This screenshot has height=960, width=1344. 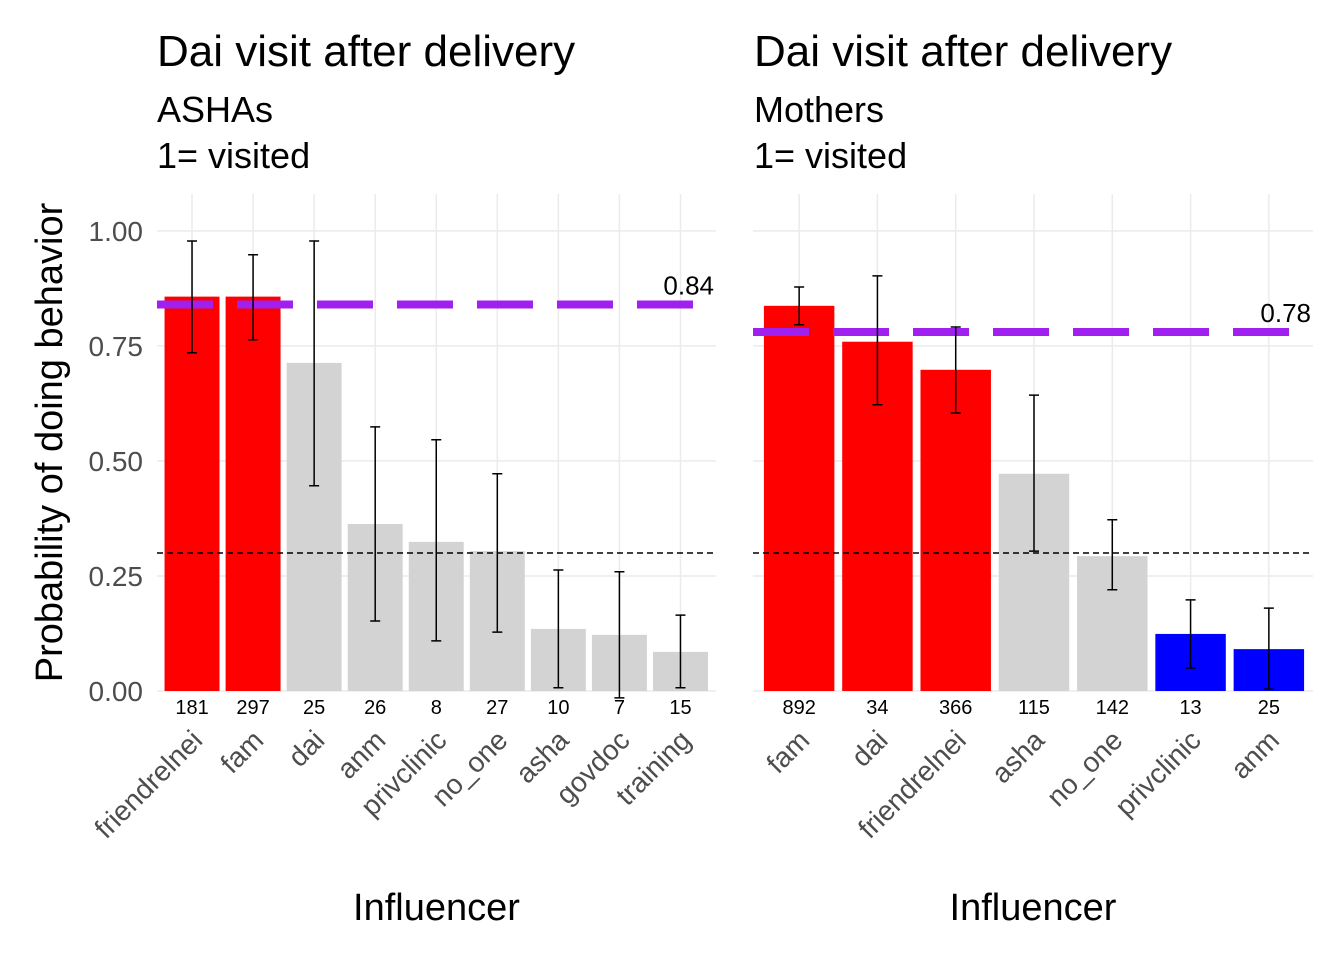 I want to click on count-label: 181, so click(x=191, y=708).